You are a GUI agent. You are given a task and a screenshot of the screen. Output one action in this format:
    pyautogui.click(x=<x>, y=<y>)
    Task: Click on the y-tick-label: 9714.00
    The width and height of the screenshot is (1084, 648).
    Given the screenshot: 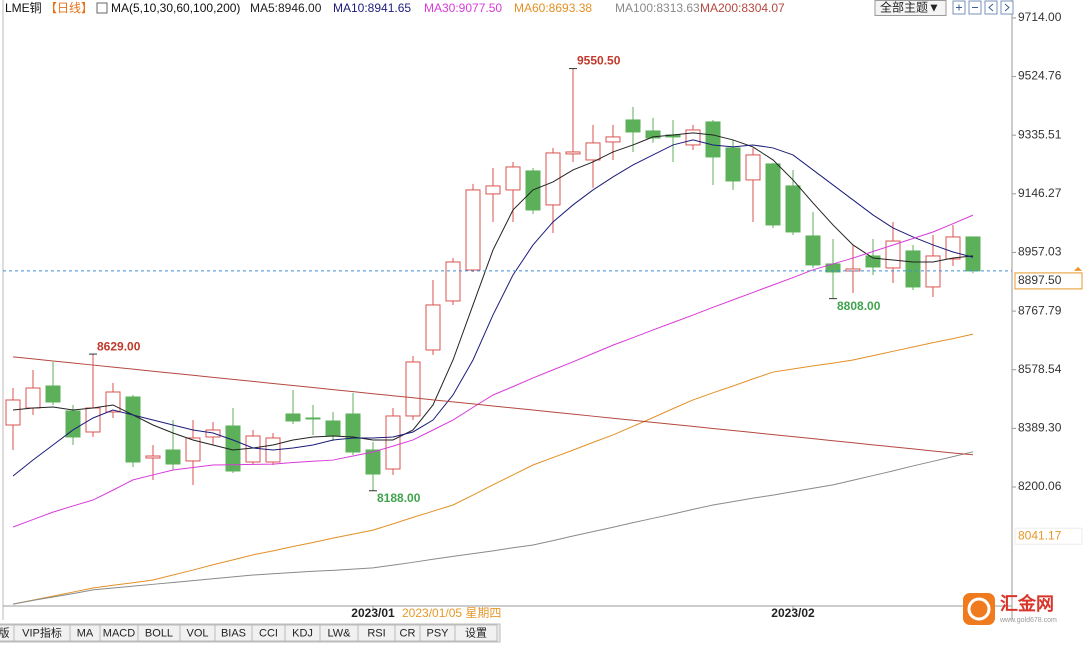 What is the action you would take?
    pyautogui.click(x=1040, y=17)
    